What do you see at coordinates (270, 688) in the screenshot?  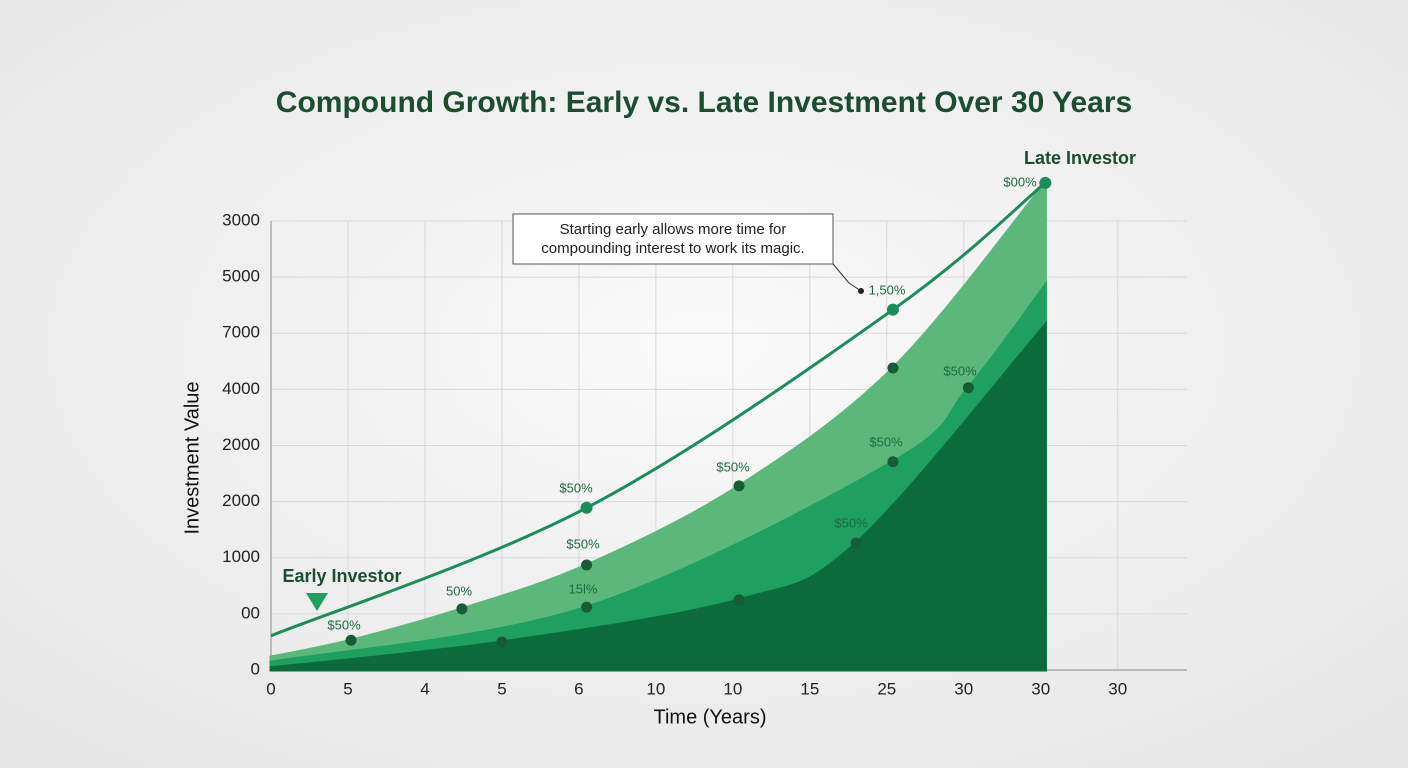 I see `x-tick-label: 0` at bounding box center [270, 688].